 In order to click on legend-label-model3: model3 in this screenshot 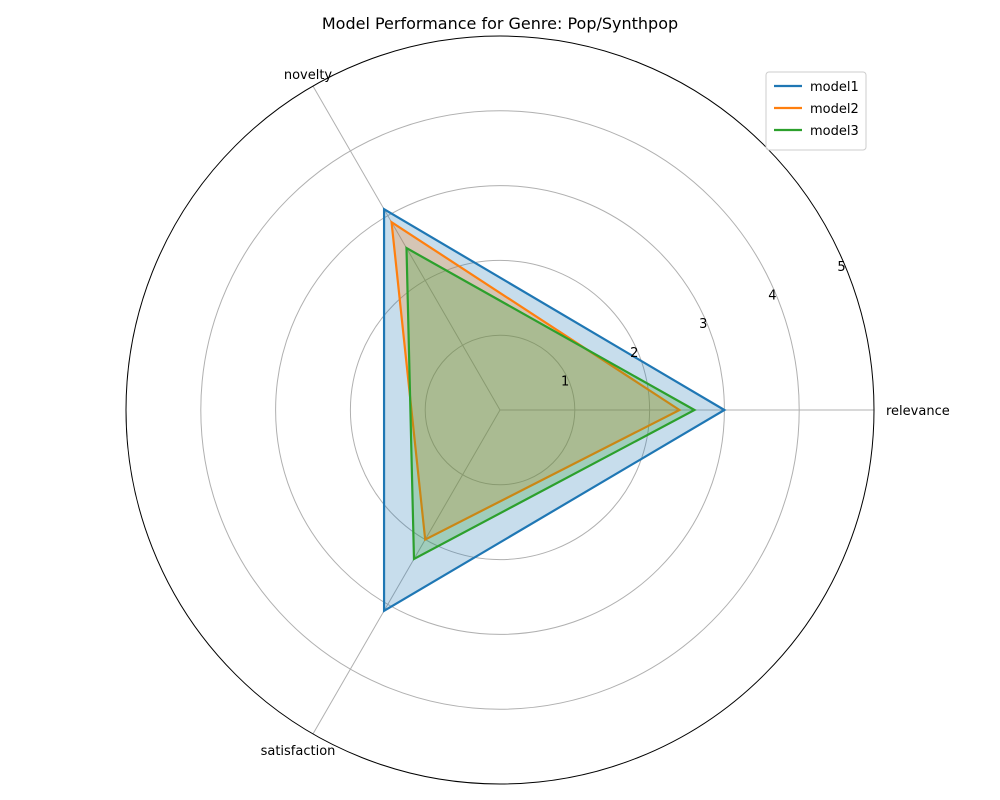, I will do `click(834, 131)`.